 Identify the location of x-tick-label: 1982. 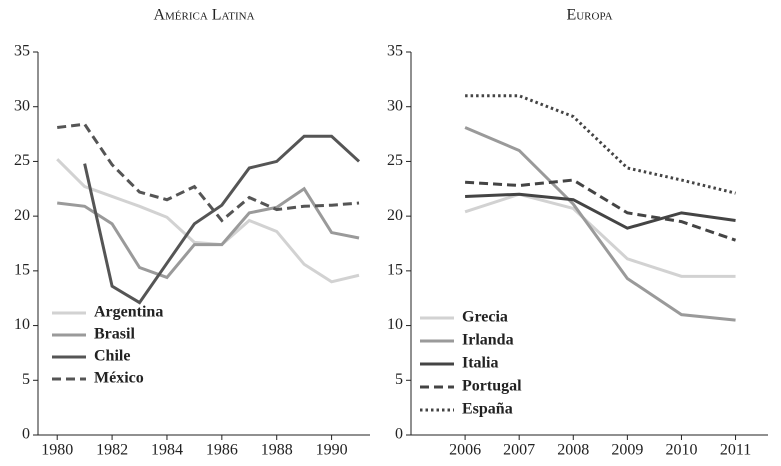
(112, 450).